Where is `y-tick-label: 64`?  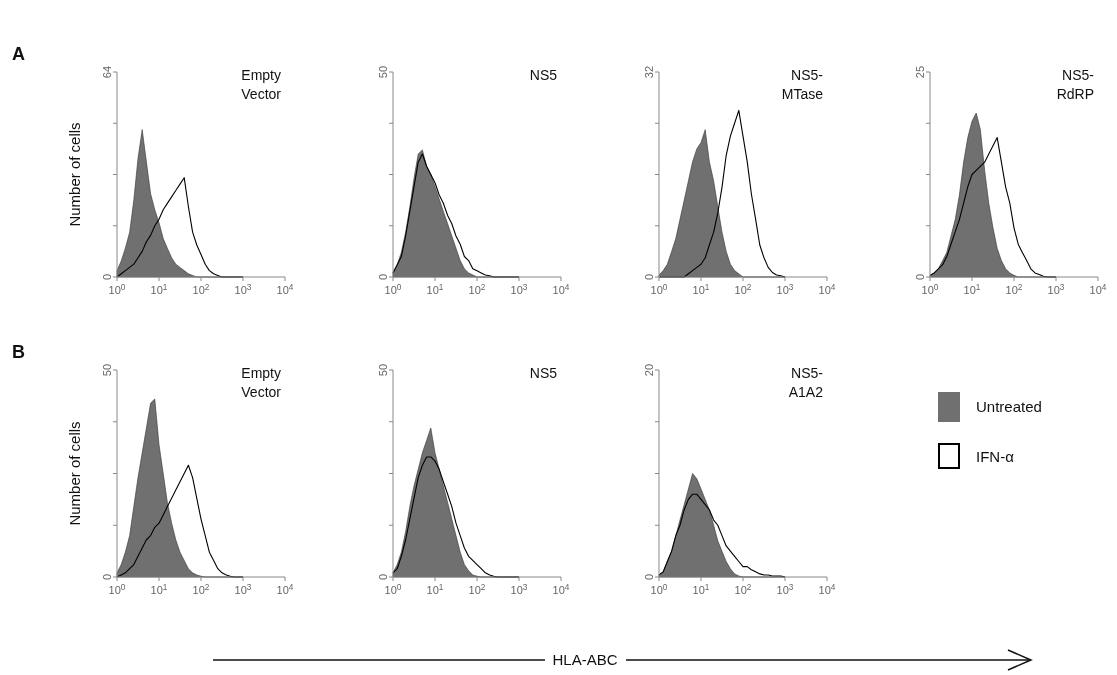
y-tick-label: 64 is located at coordinates (107, 72).